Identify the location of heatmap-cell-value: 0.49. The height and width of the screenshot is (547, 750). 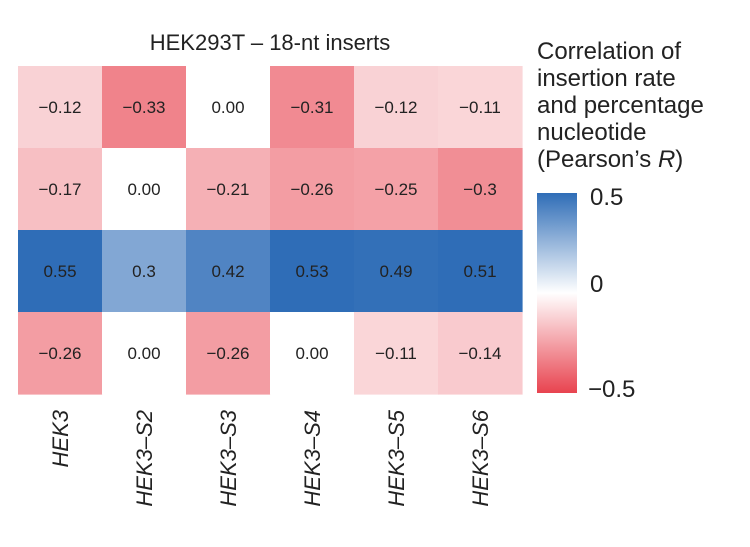
(395, 271).